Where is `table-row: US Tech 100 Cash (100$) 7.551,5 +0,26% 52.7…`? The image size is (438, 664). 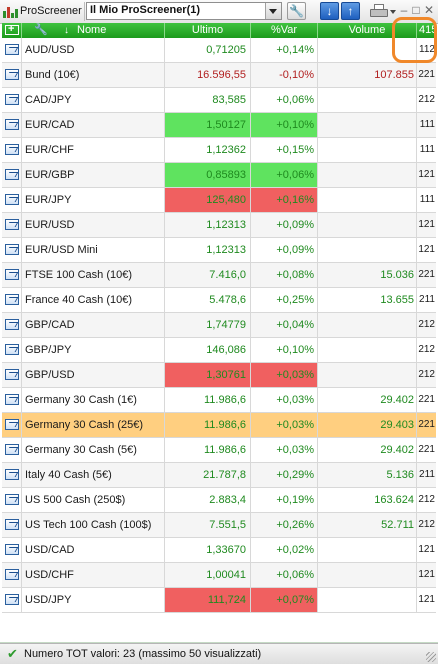 table-row: US Tech 100 Cash (100$) 7.551,5 +0,26% 52.7… is located at coordinates (219, 525).